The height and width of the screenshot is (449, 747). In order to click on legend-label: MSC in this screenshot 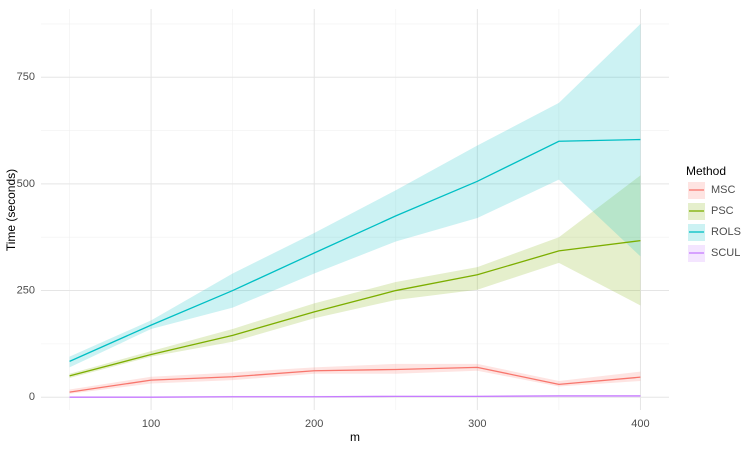, I will do `click(723, 190)`.